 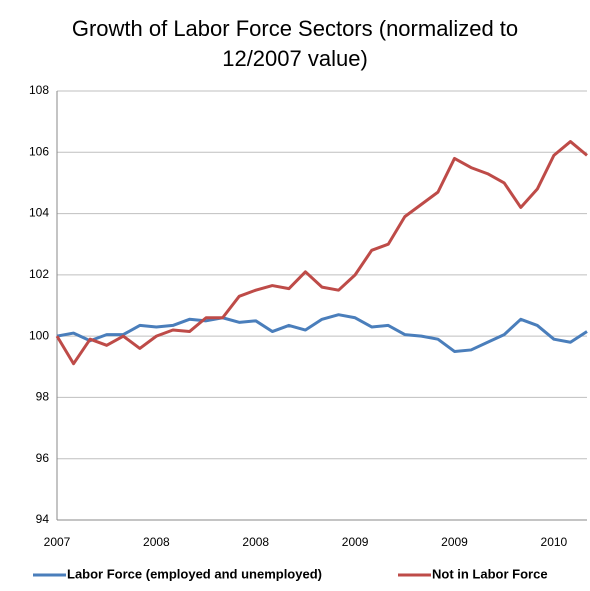 What do you see at coordinates (554, 542) in the screenshot?
I see `x-tick-label: 2010` at bounding box center [554, 542].